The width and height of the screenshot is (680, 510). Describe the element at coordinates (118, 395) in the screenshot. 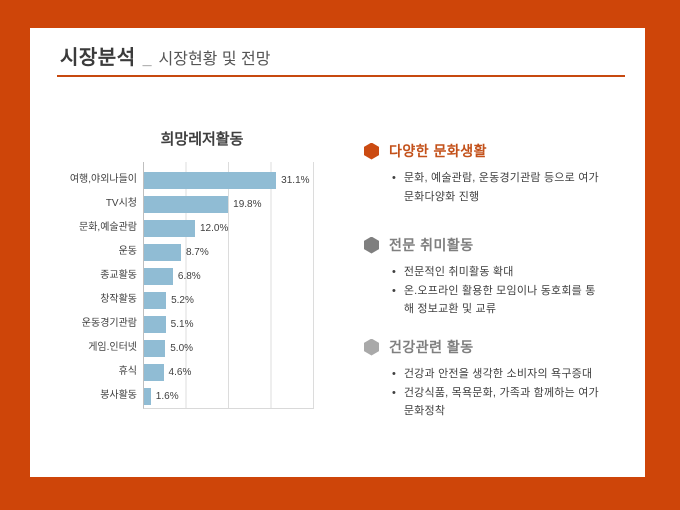

I see `chart-category-label: 봉사활동` at that location.